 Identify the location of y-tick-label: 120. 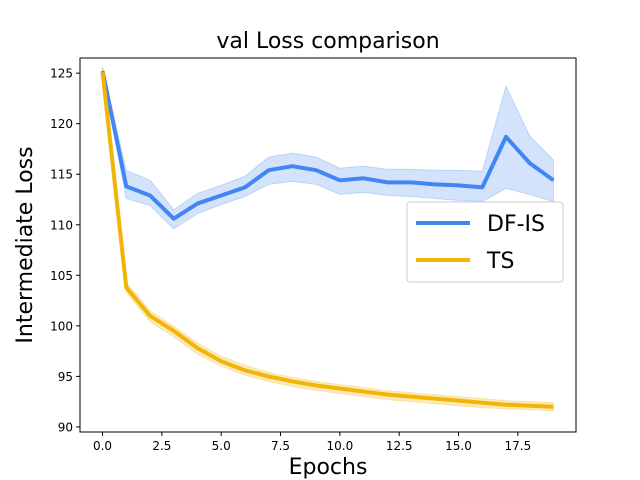
(61, 124).